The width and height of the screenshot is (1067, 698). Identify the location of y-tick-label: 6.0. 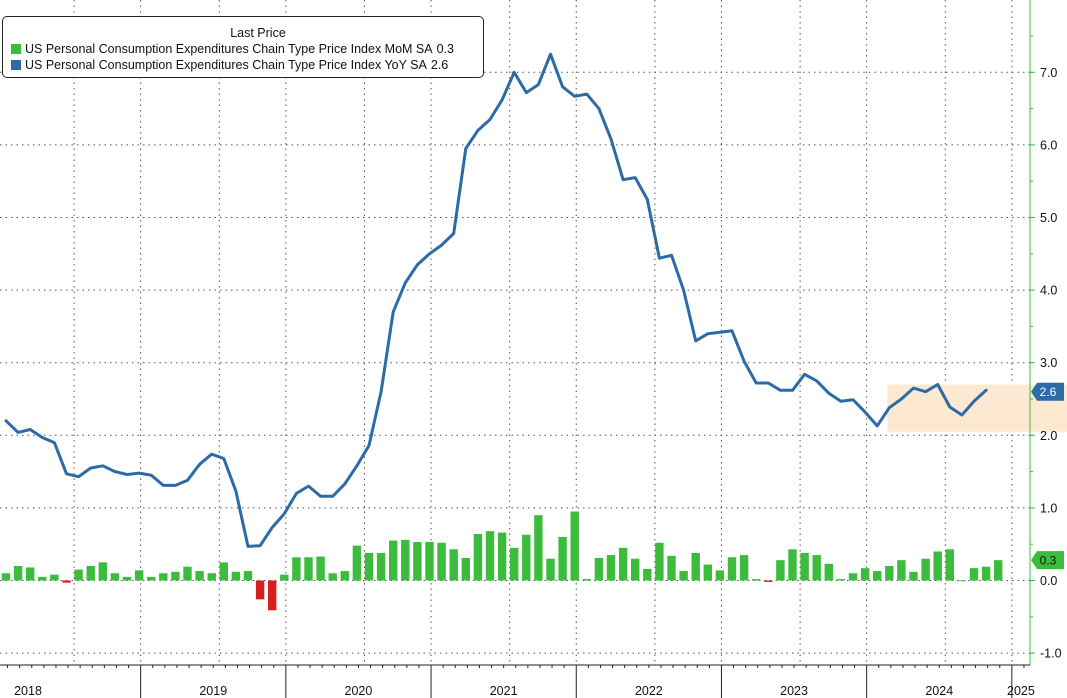
(1048, 145).